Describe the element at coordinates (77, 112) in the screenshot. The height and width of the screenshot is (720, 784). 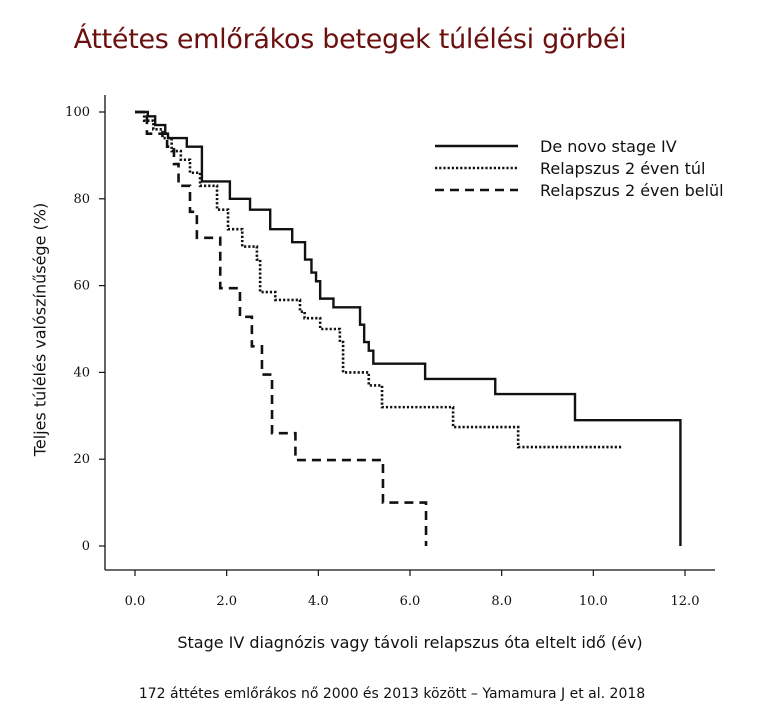
I see `y-tick-label: 100` at that location.